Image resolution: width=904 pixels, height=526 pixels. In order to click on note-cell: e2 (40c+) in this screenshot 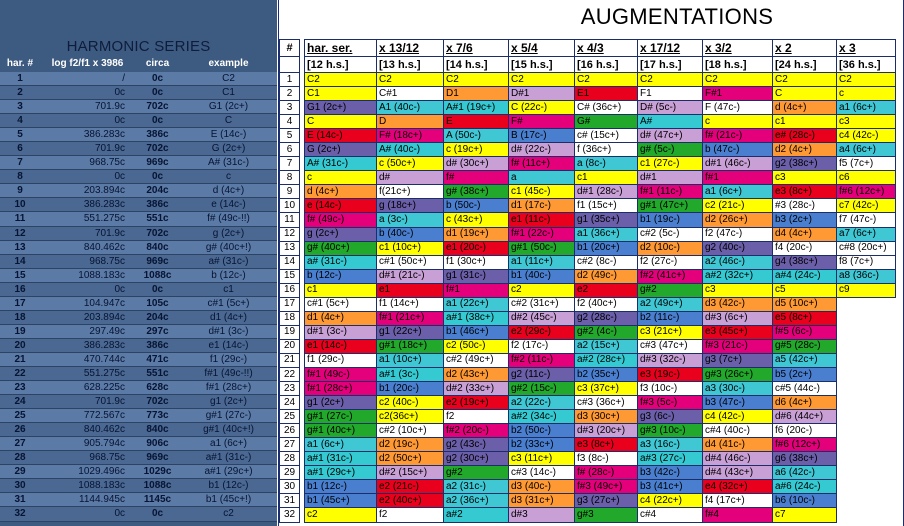, I will do `click(410, 501)`.